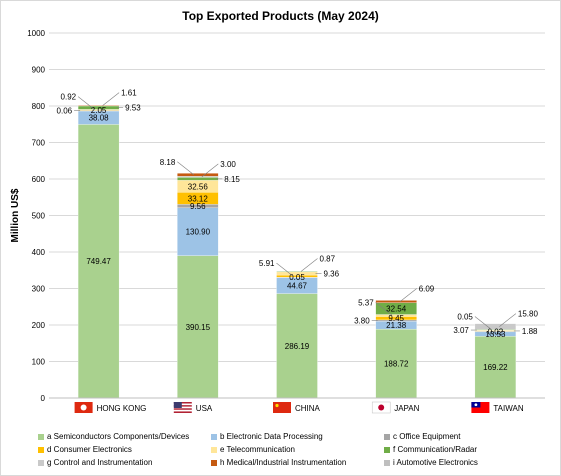  I want to click on data-label: 3.07, so click(461, 330).